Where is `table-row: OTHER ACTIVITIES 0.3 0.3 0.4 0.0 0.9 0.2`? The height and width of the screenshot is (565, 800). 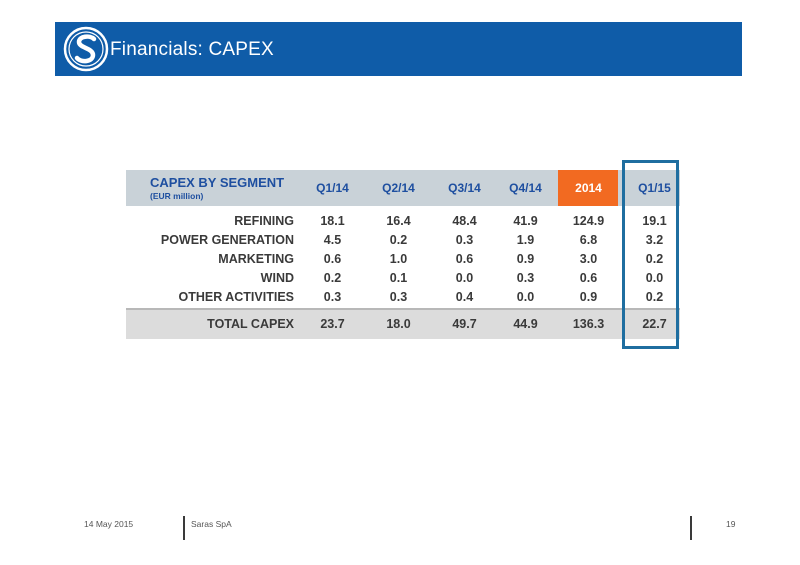 table-row: OTHER ACTIVITIES 0.3 0.3 0.4 0.0 0.9 0.2 is located at coordinates (403, 296).